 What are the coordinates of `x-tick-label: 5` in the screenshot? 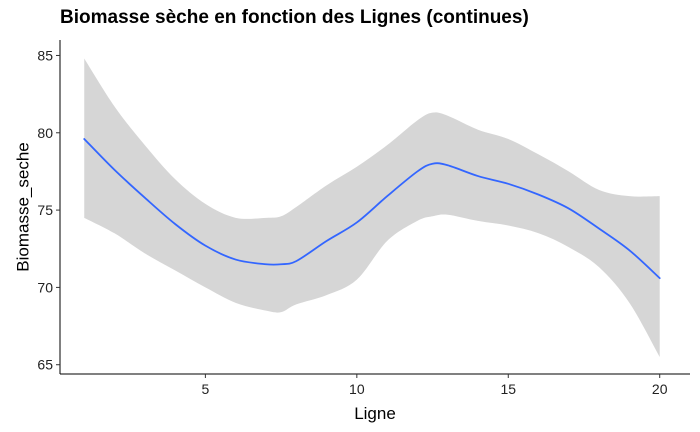 It's located at (205, 389).